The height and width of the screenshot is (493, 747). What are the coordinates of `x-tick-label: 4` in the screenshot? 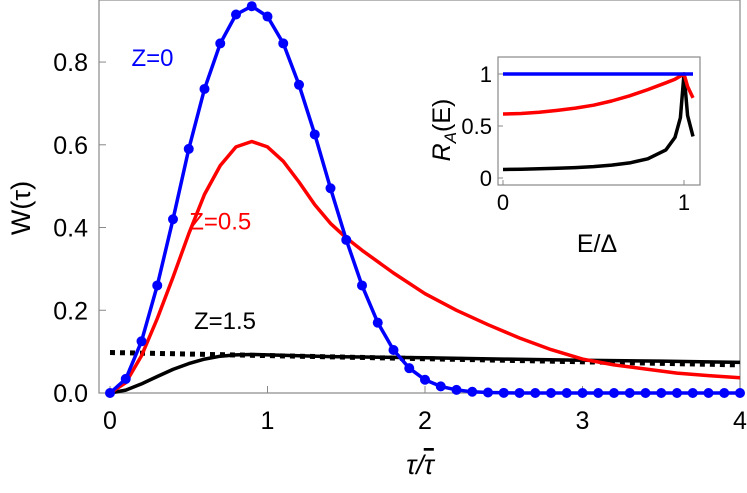 It's located at (740, 421).